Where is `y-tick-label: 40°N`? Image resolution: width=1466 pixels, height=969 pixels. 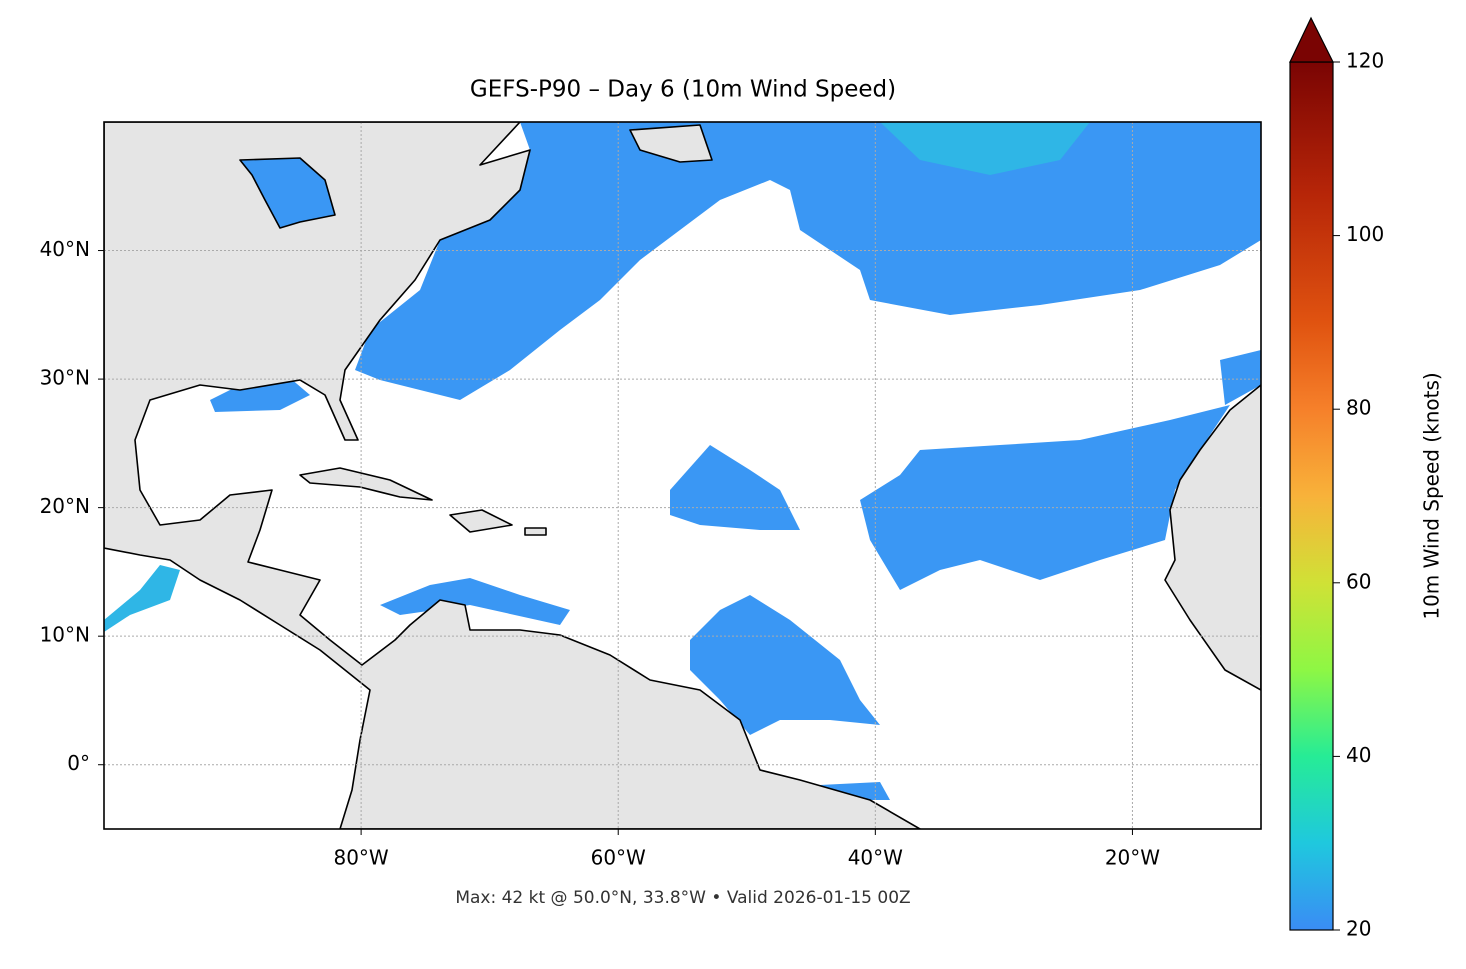
y-tick-label: 40°N is located at coordinates (65, 249).